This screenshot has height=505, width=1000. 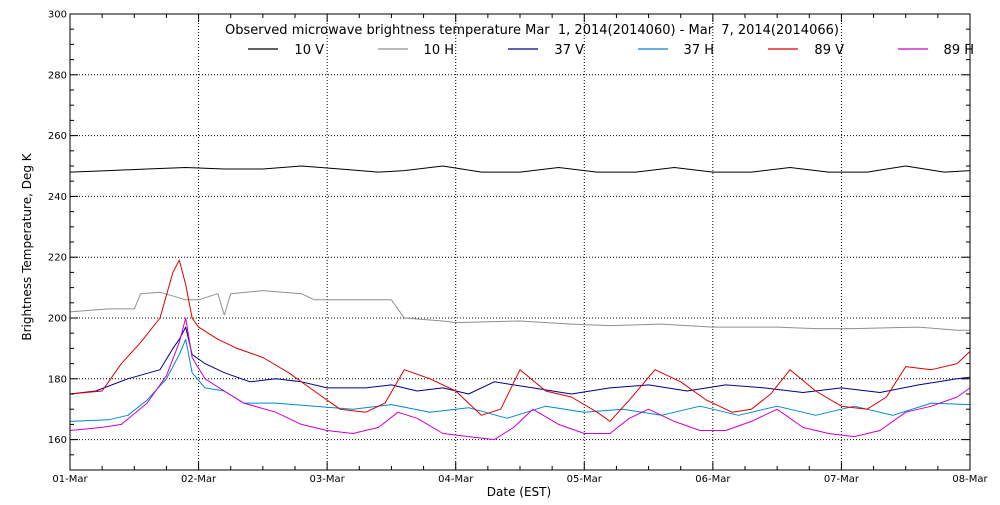 What do you see at coordinates (713, 479) in the screenshot?
I see `x-tick-label: 06-Mar` at bounding box center [713, 479].